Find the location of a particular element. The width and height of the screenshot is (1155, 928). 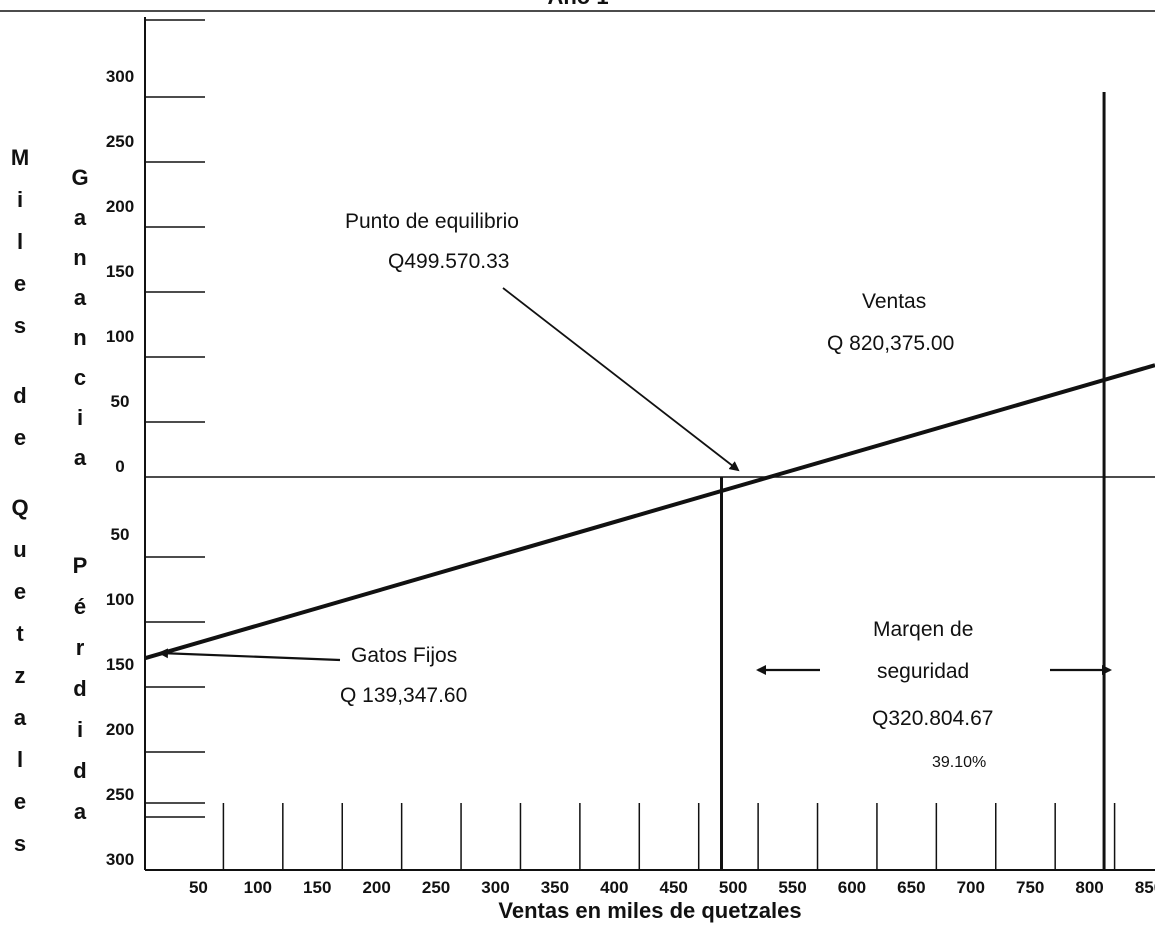

y-axis-label-outer-letter: z is located at coordinates (20, 675).